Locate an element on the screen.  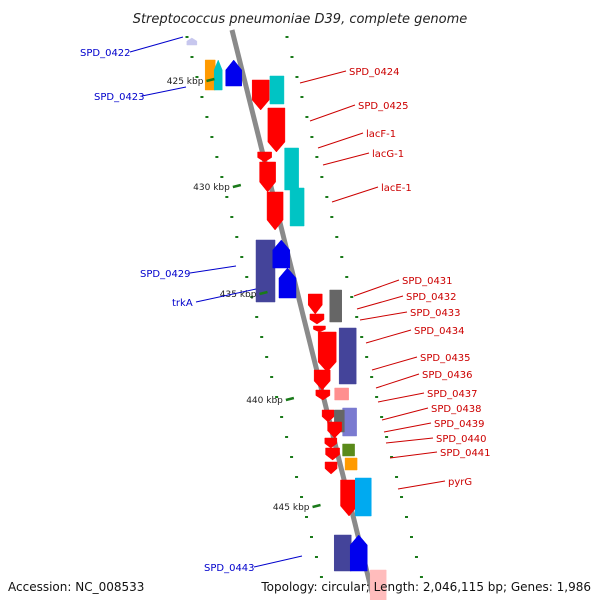
accession-label: Accession: NC_008533 is located at coordinates (76, 587).